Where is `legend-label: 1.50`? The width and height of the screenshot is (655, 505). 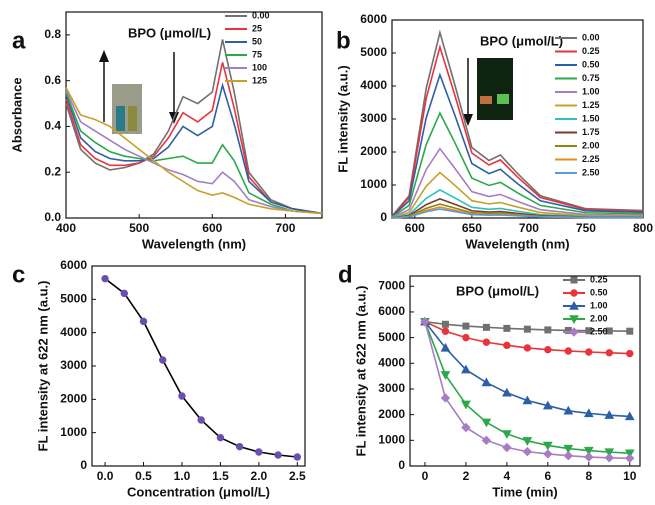
legend-label: 1.50 is located at coordinates (591, 118).